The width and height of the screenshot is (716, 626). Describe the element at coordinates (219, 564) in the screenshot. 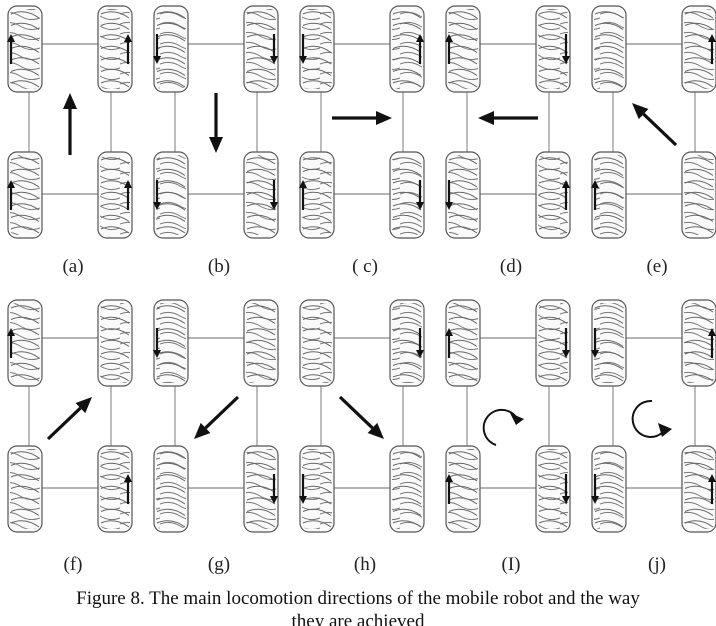

I see `panel-label: (g)` at that location.